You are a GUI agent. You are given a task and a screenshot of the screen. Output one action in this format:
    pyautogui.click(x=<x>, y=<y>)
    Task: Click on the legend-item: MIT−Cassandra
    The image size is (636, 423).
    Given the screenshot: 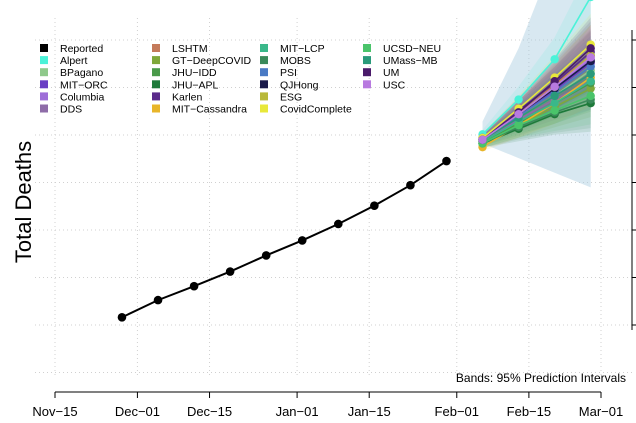 What is the action you would take?
    pyautogui.click(x=199, y=110)
    